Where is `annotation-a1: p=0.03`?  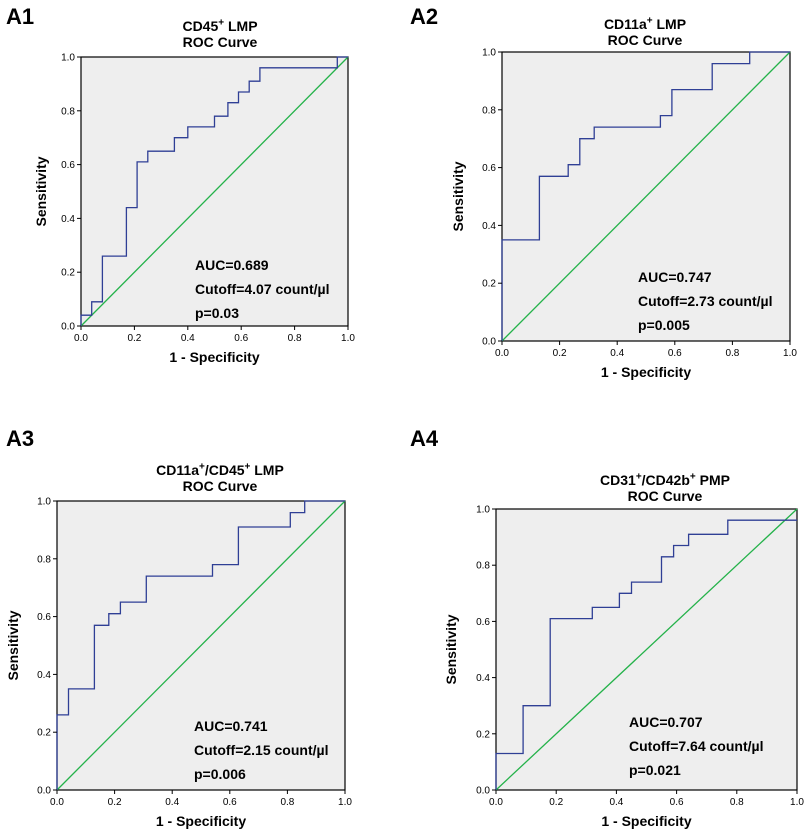
annotation-a1: p=0.03 is located at coordinates (217, 313).